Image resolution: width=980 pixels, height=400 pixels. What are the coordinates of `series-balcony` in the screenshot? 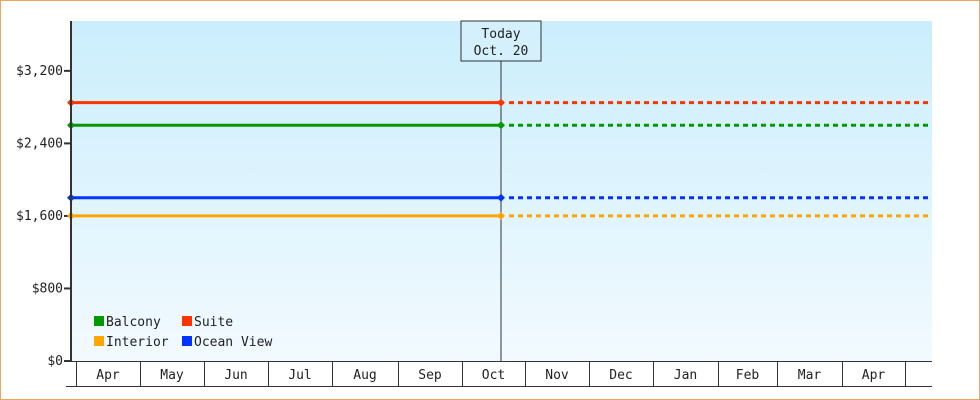 It's located at (499, 125).